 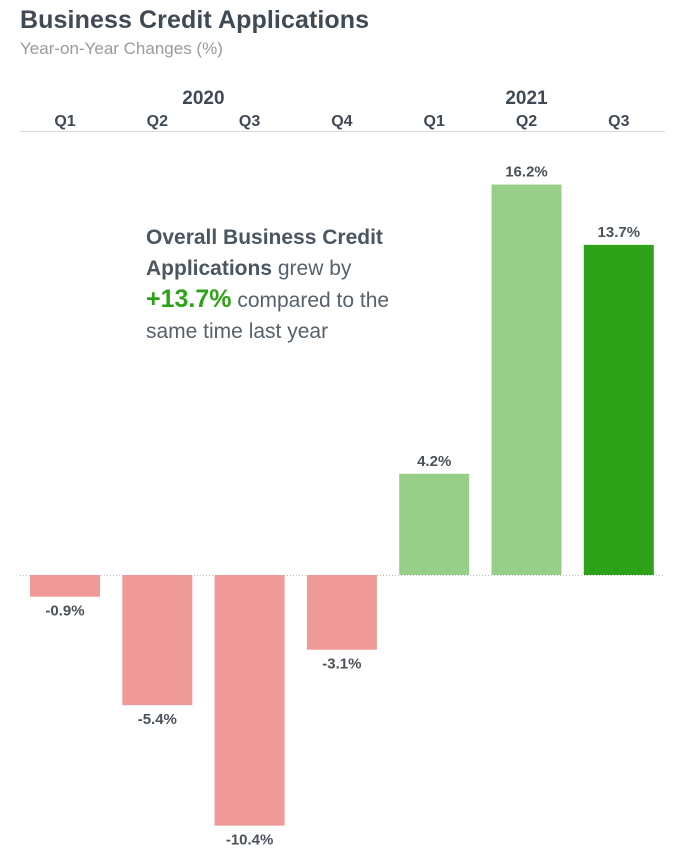 I want to click on data-label: -0.9%, so click(x=64, y=611).